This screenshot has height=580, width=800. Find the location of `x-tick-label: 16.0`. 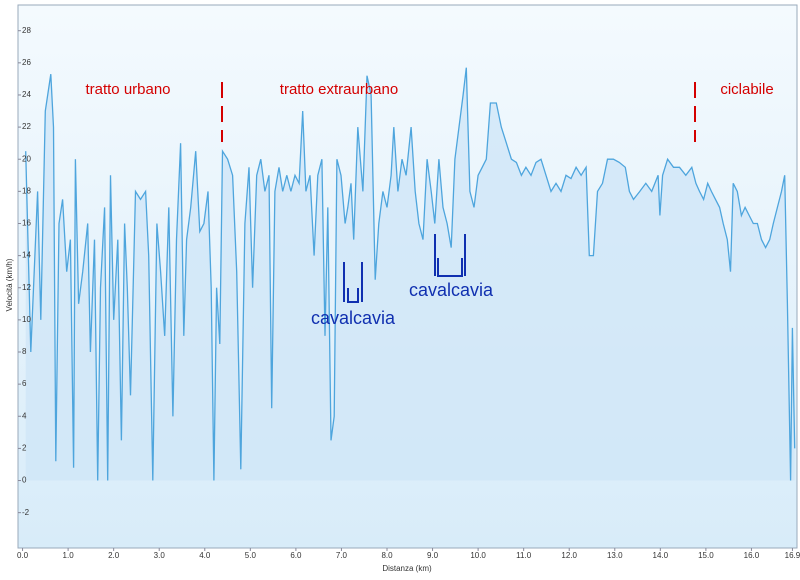

x-tick-label: 16.0 is located at coordinates (752, 555).